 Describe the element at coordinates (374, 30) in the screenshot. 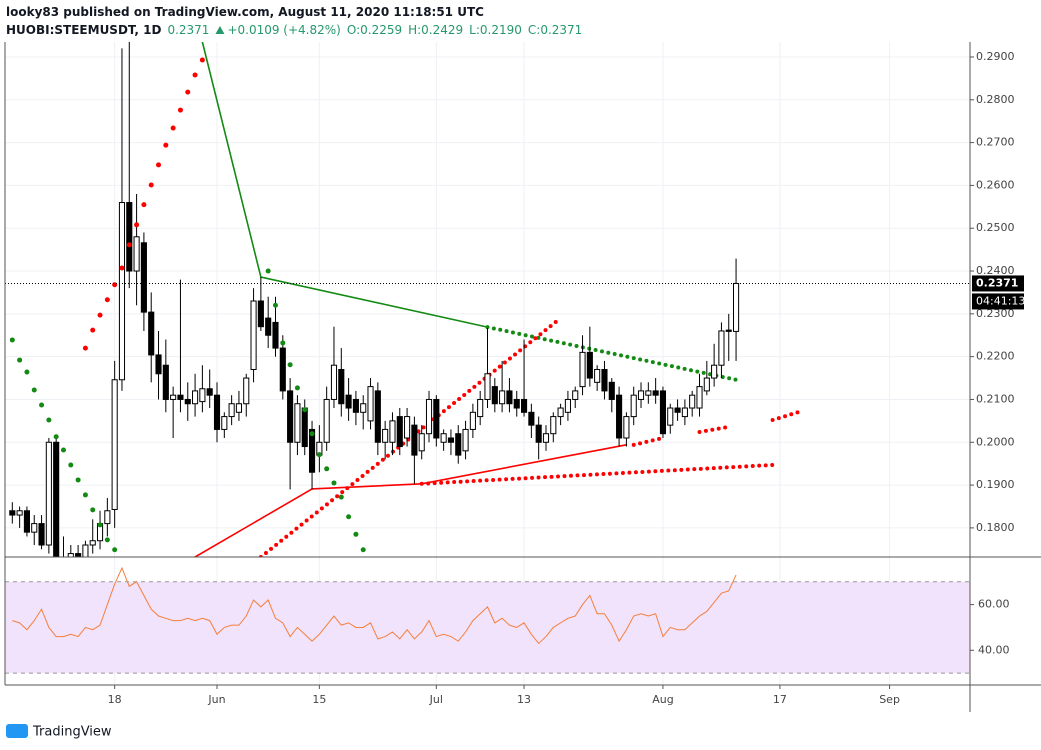

I see `open: O:0.2259` at that location.